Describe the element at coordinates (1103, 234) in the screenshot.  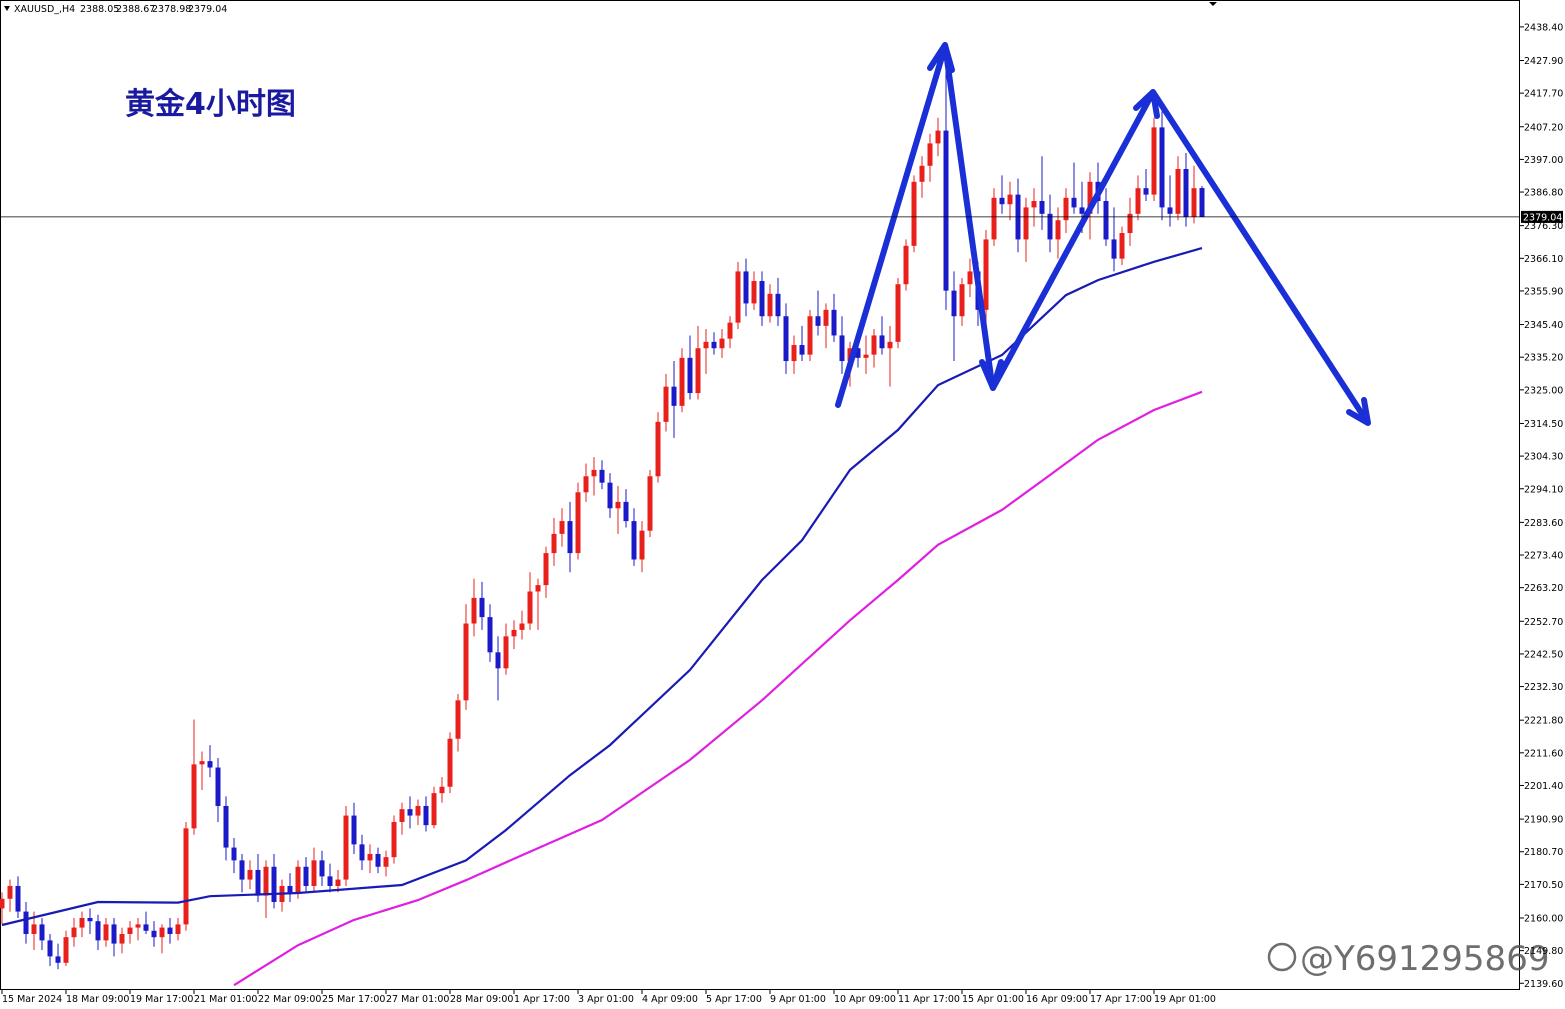
I see `annotation-arrows` at that location.